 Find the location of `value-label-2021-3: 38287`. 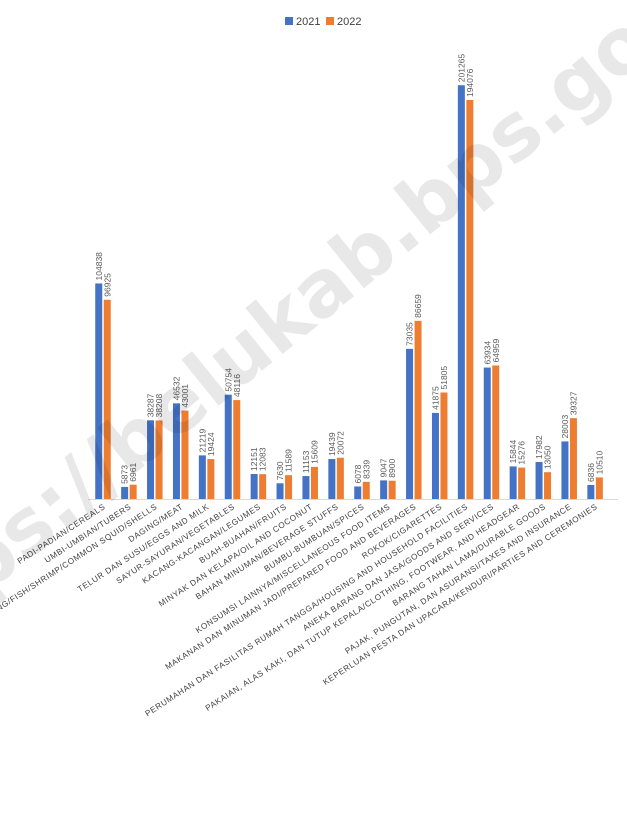

value-label-2021-3: 38287 is located at coordinates (151, 405).